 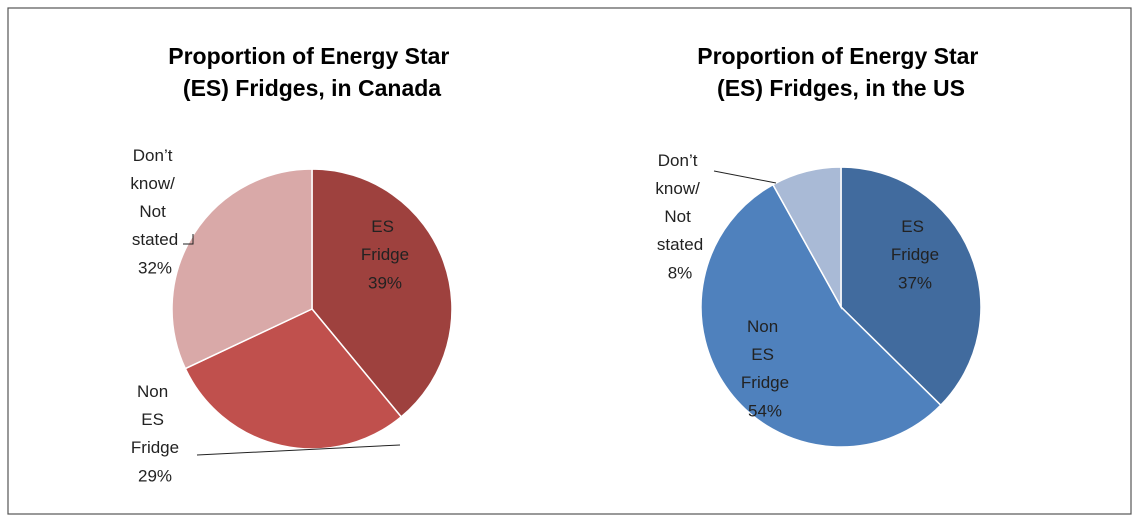 What do you see at coordinates (841, 88) in the screenshot?
I see `text-line: (ES) Fridges, in the US` at bounding box center [841, 88].